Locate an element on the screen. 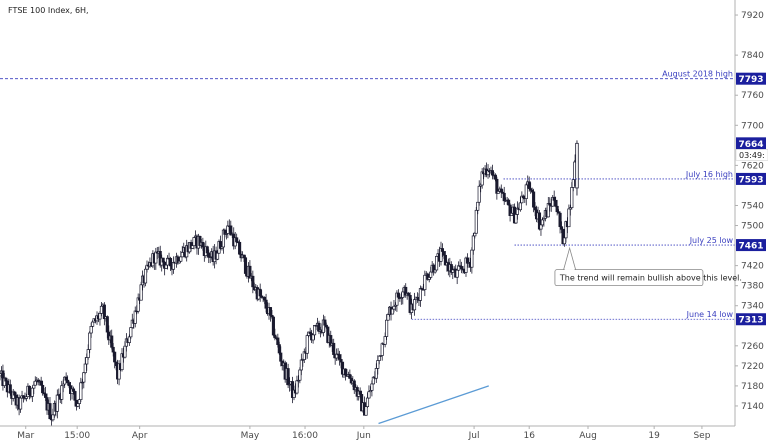  level-price-box is located at coordinates (751, 78).